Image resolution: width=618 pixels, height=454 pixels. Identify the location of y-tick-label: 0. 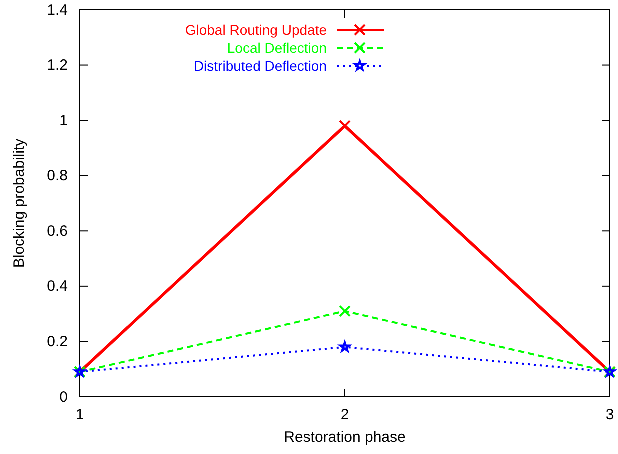
(64, 397).